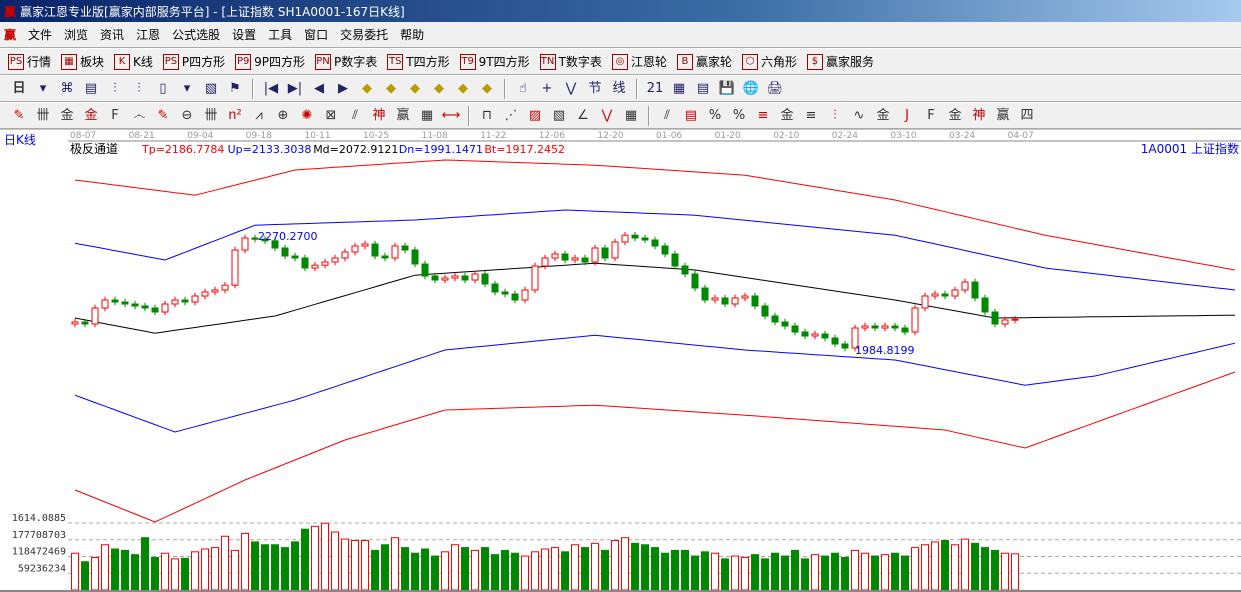 Image resolution: width=1241 pixels, height=592 pixels. I want to click on t-number-table-button: TN T数字表, so click(570, 61).